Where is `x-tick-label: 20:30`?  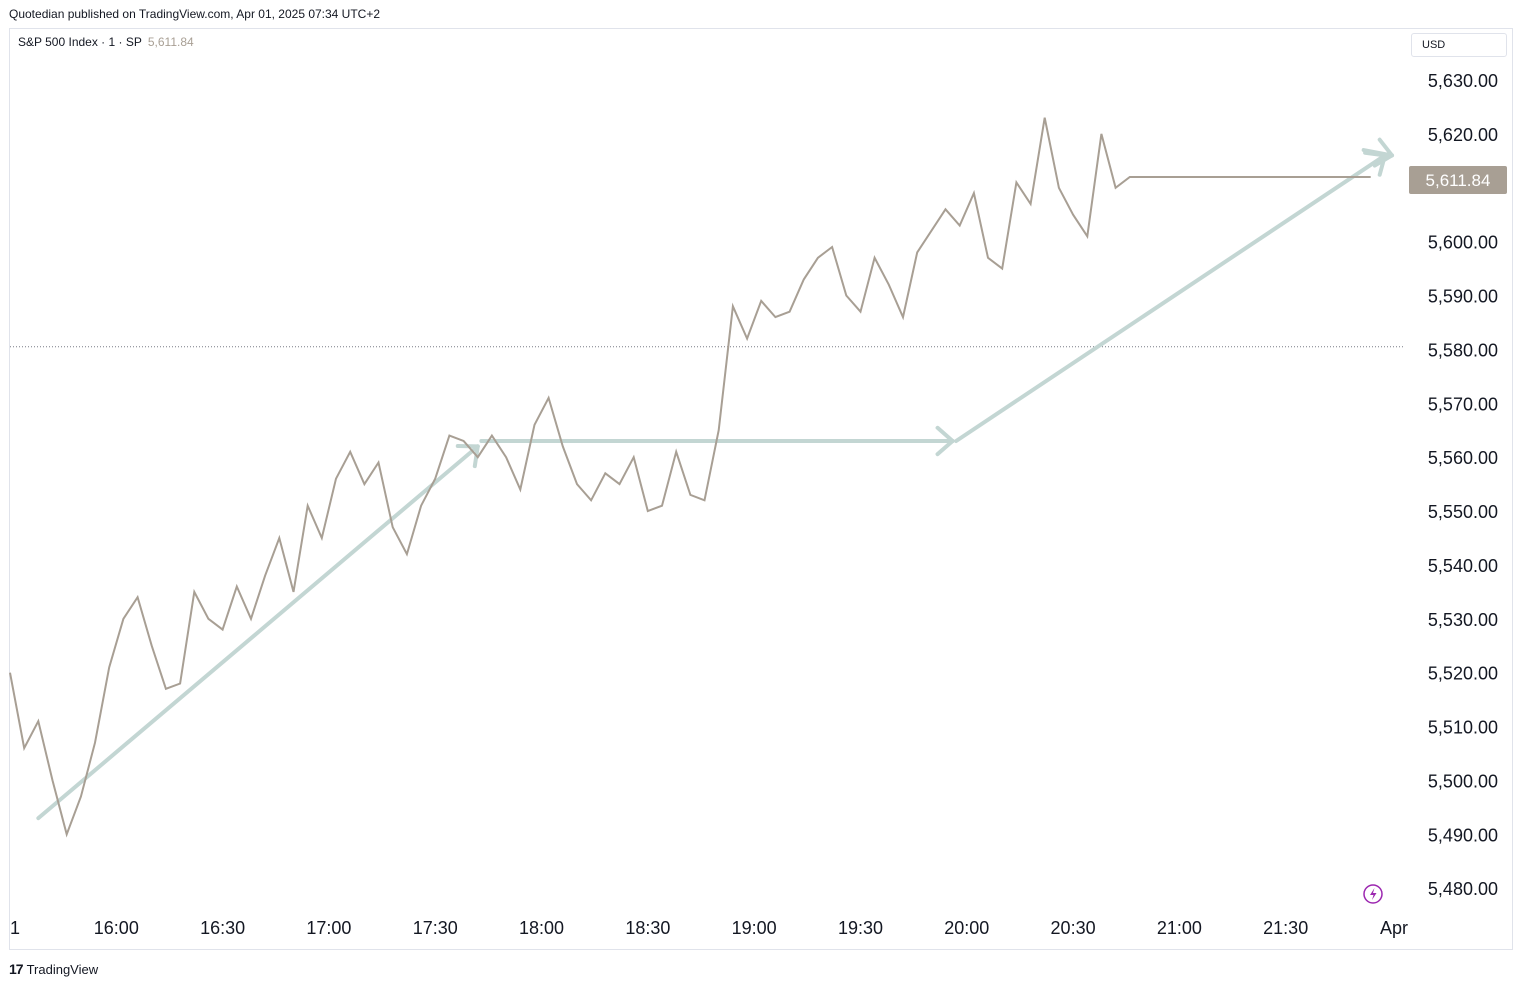 x-tick-label: 20:30 is located at coordinates (1073, 928).